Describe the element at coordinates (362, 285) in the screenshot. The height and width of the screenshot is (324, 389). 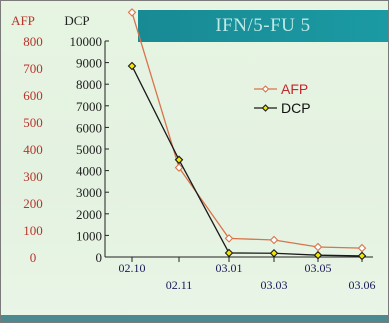
I see `x-tick-label: 03.06` at that location.